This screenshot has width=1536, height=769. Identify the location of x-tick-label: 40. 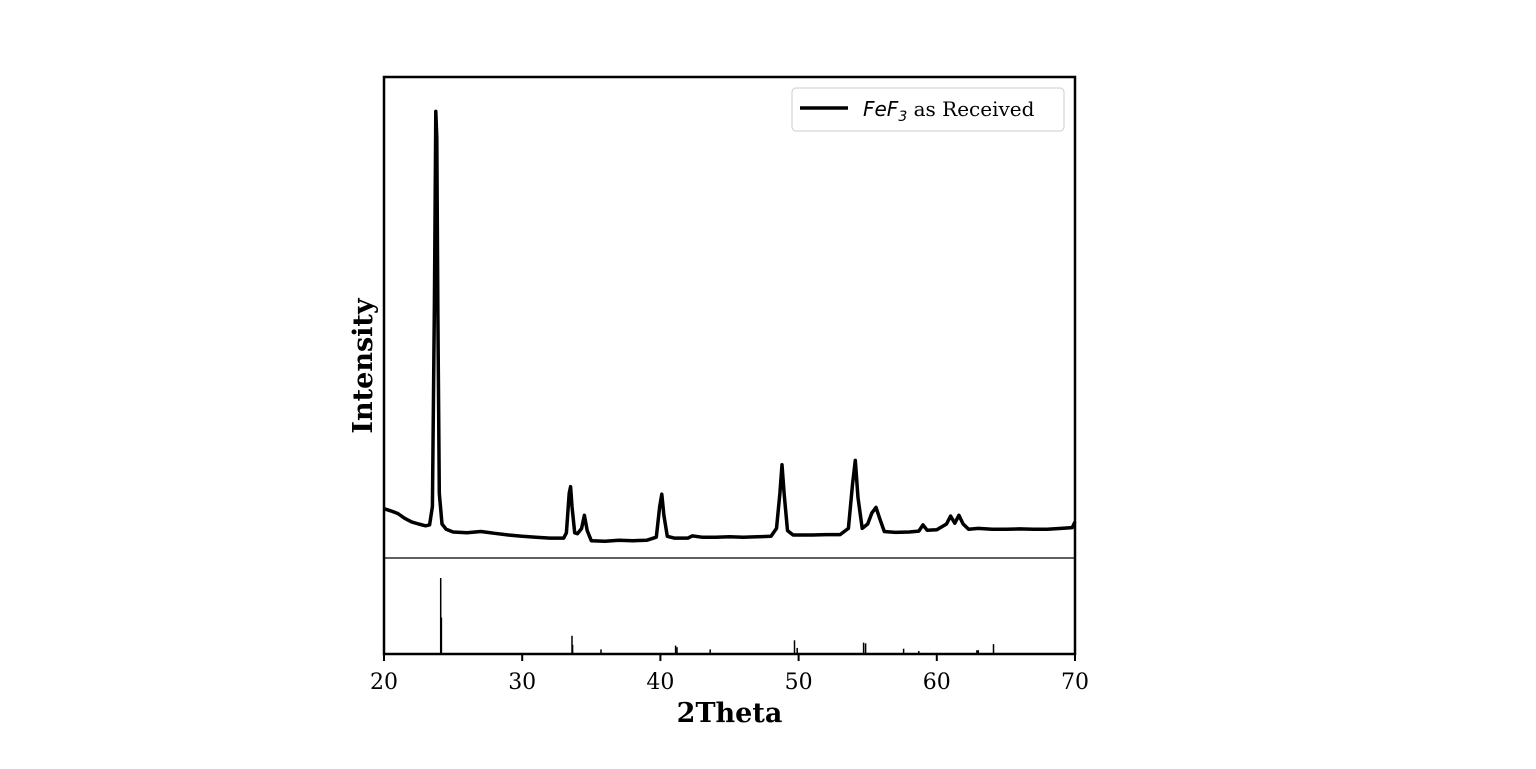
(660, 682).